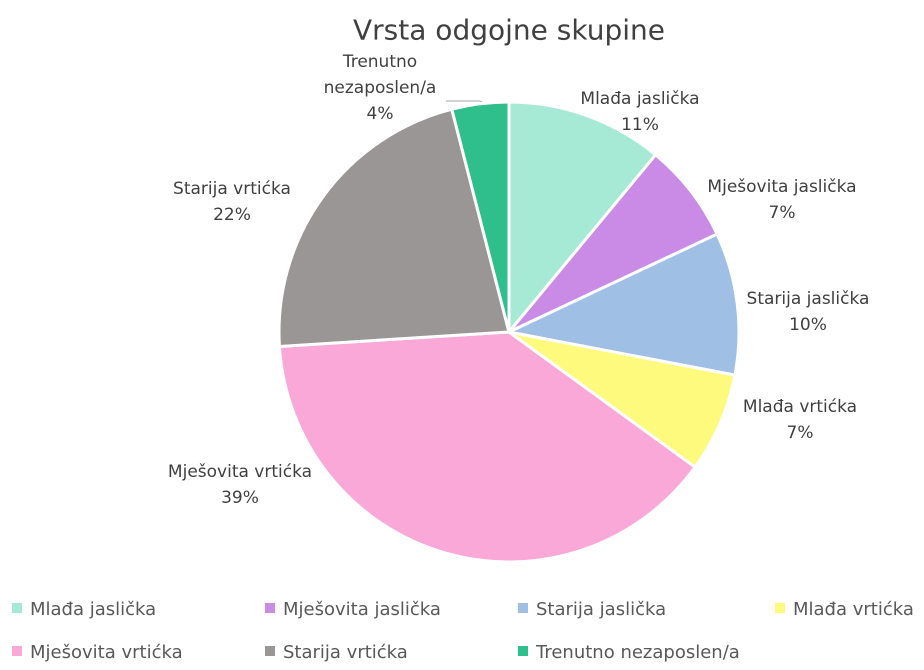 This screenshot has width=924, height=670. Describe the element at coordinates (808, 325) in the screenshot. I see `data-label-value: 10%` at that location.